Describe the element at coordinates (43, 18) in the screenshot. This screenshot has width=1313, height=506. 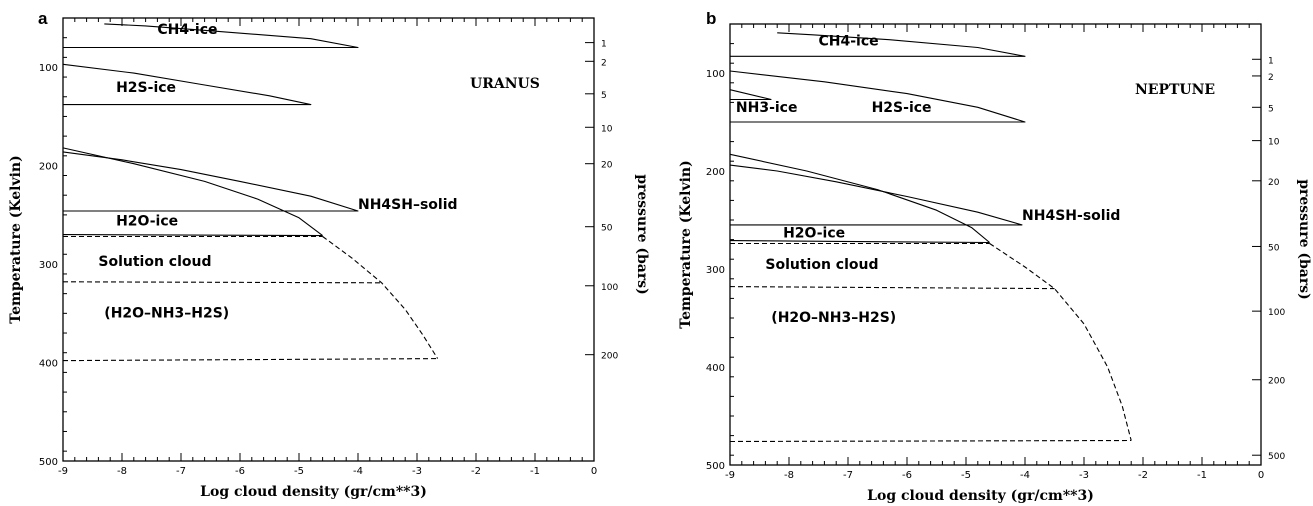
I see `panel-letter: a` at that location.